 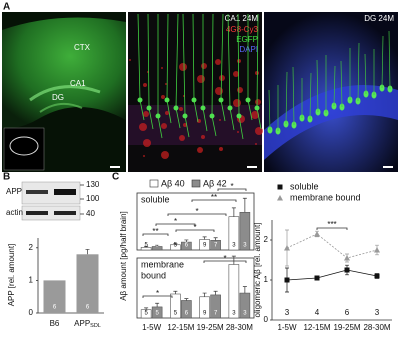 I want to click on category: APP, so click(x=82, y=323).